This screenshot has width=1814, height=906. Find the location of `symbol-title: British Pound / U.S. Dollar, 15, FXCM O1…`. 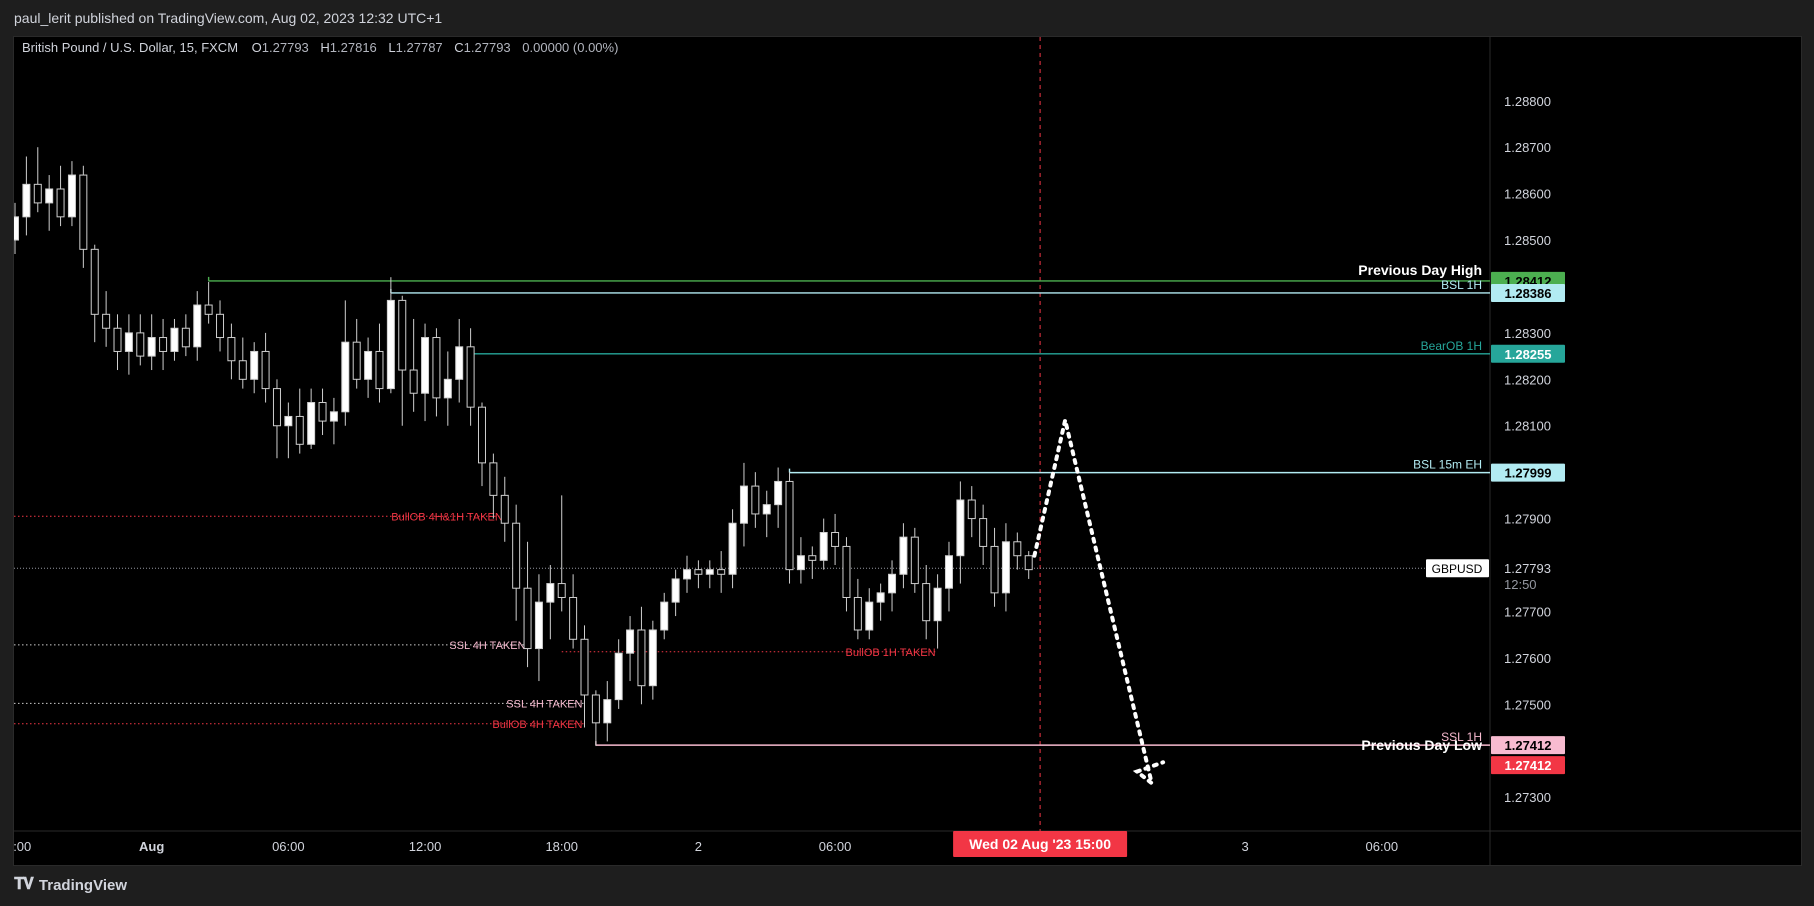

symbol-title: British Pound / U.S. Dollar, 15, FXCM O1… is located at coordinates (320, 47).